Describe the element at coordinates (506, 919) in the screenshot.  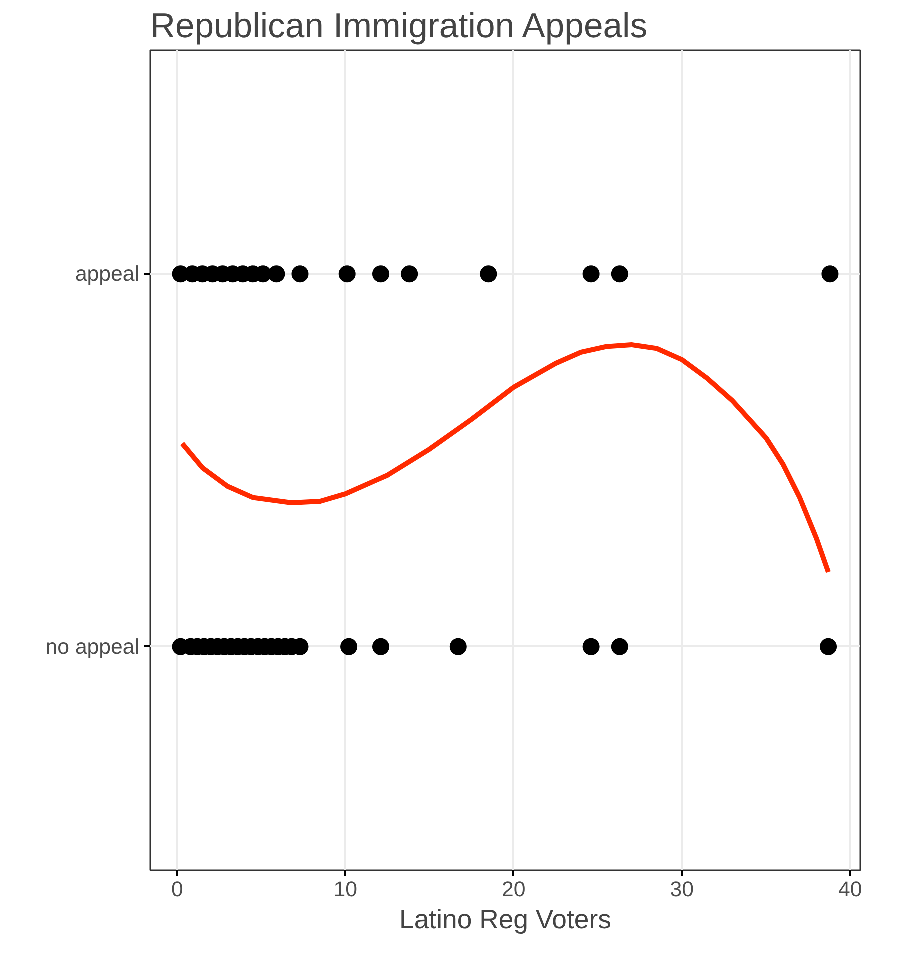
I see `x-axis-title: Latino Reg Voters` at that location.